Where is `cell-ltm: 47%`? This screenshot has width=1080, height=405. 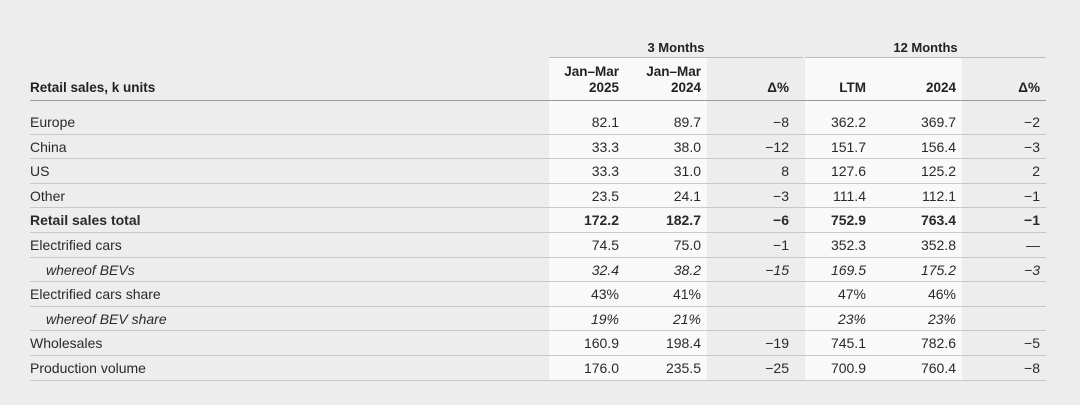 cell-ltm: 47% is located at coordinates (851, 294).